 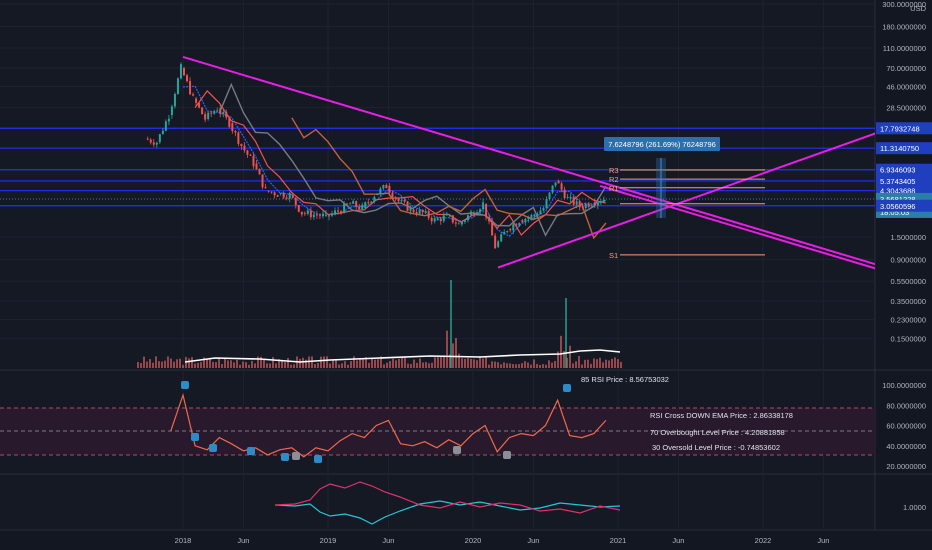 What do you see at coordinates (447, 497) in the screenshot?
I see `dmi-minus-line` at bounding box center [447, 497].